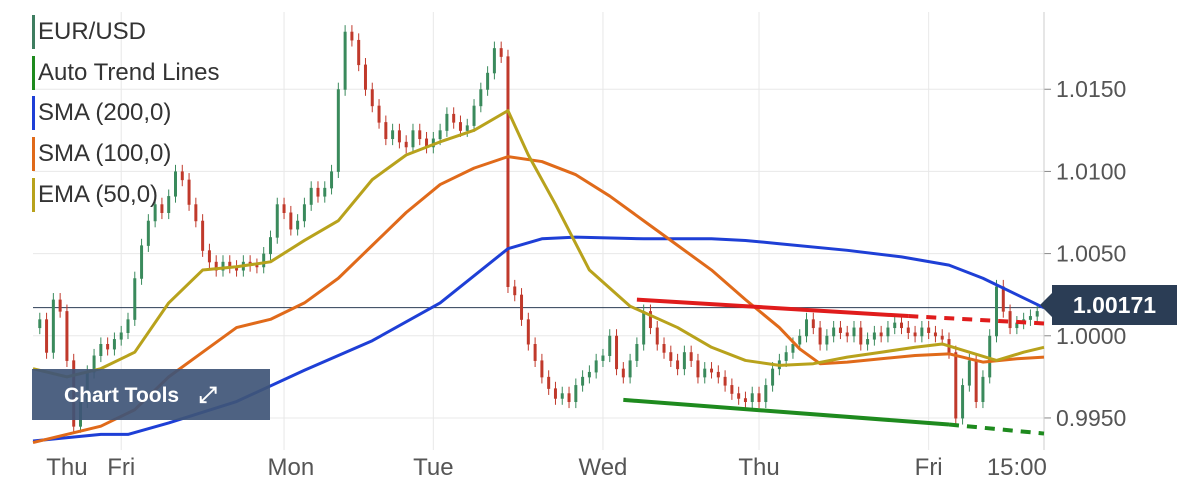  Describe the element at coordinates (290, 466) in the screenshot. I see `x-tick-label: Mon` at that location.